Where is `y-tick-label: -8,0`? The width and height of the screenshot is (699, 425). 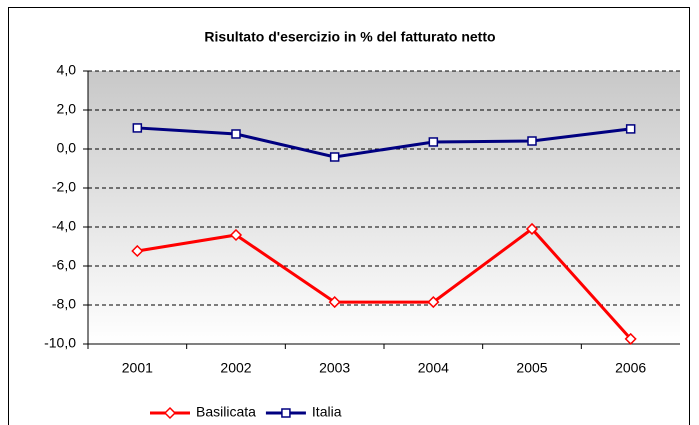 y-tick-label: -8,0 is located at coordinates (64, 304).